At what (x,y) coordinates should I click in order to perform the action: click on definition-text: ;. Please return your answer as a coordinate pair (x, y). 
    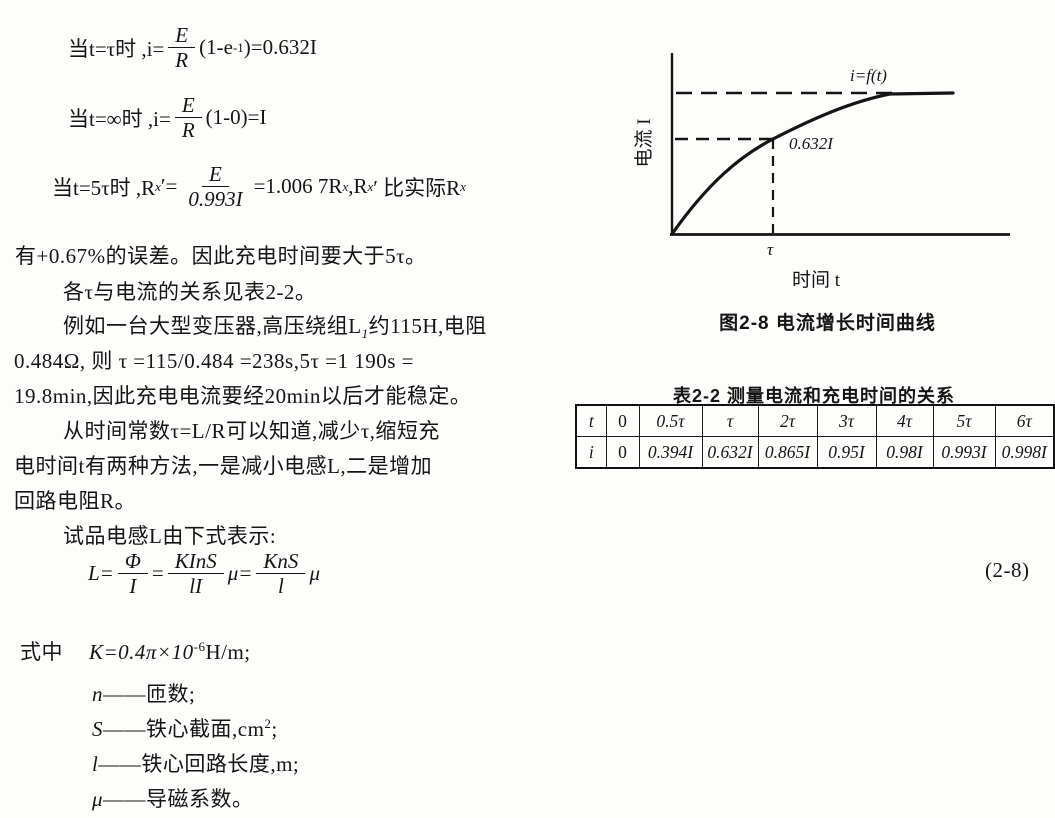
    Looking at the image, I should click on (274, 729).